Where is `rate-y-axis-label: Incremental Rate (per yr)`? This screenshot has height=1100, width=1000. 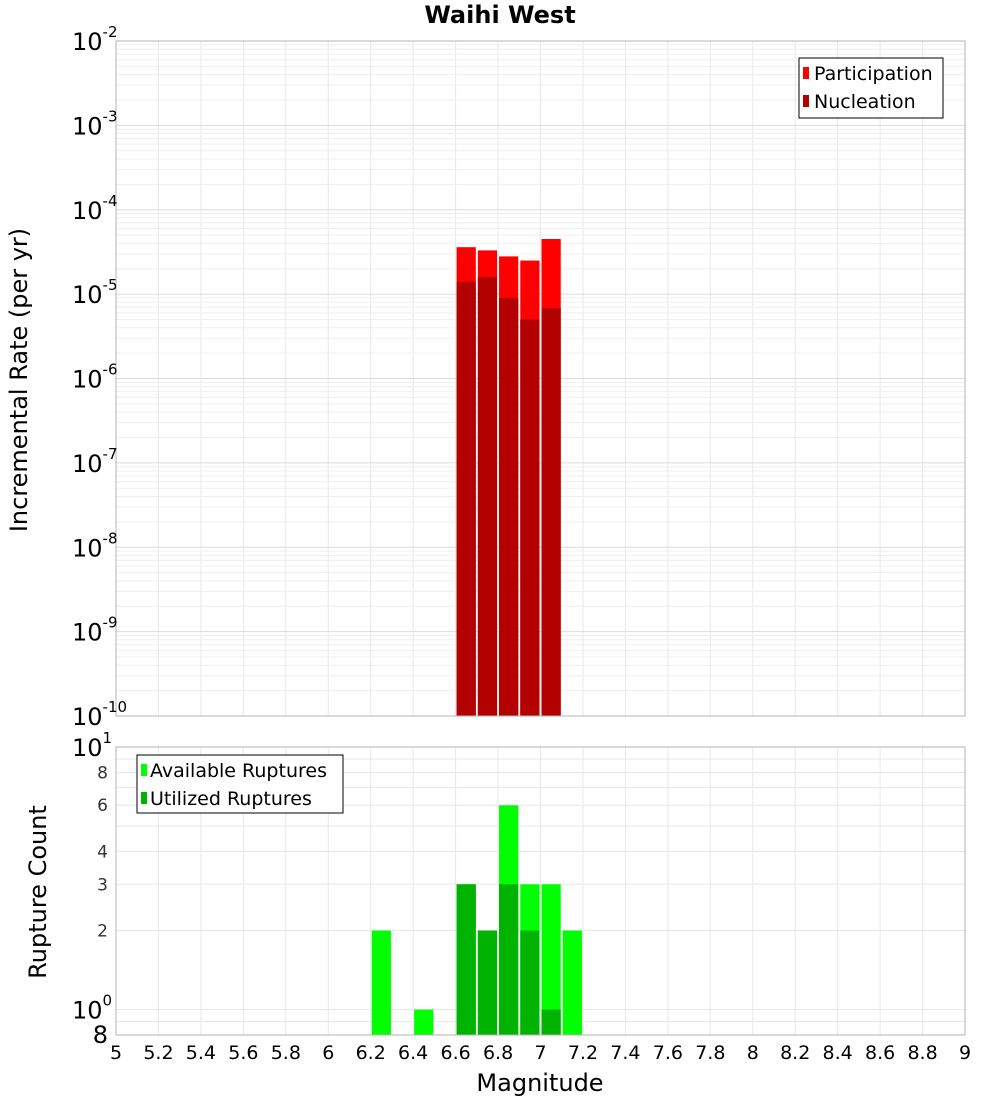 rate-y-axis-label: Incremental Rate (per yr) is located at coordinates (19, 380).